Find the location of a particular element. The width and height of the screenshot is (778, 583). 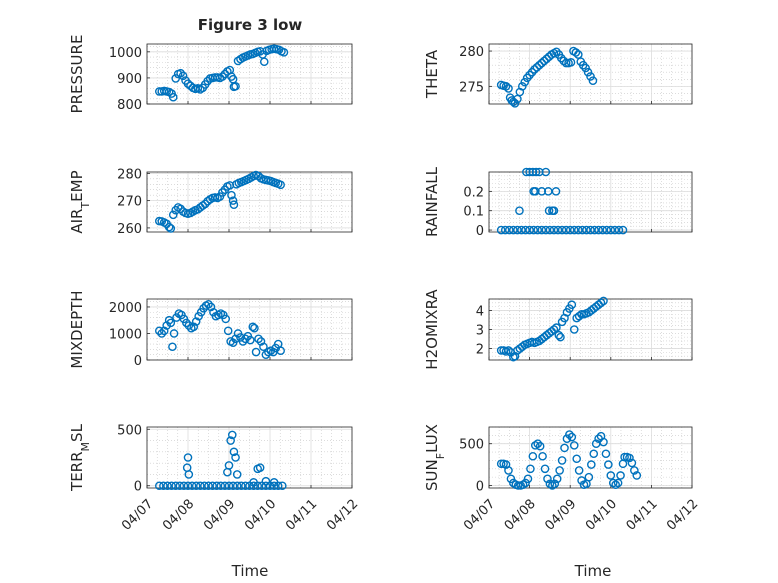

y-axis-label: PRESSURE is located at coordinates (77, 74).